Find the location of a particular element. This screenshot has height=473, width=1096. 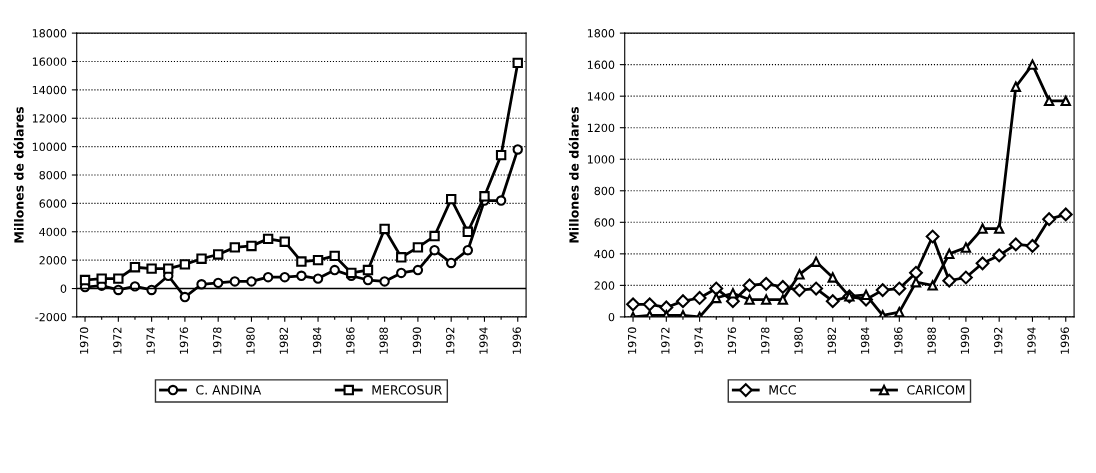

legend-label: CARICOM is located at coordinates (936, 390).